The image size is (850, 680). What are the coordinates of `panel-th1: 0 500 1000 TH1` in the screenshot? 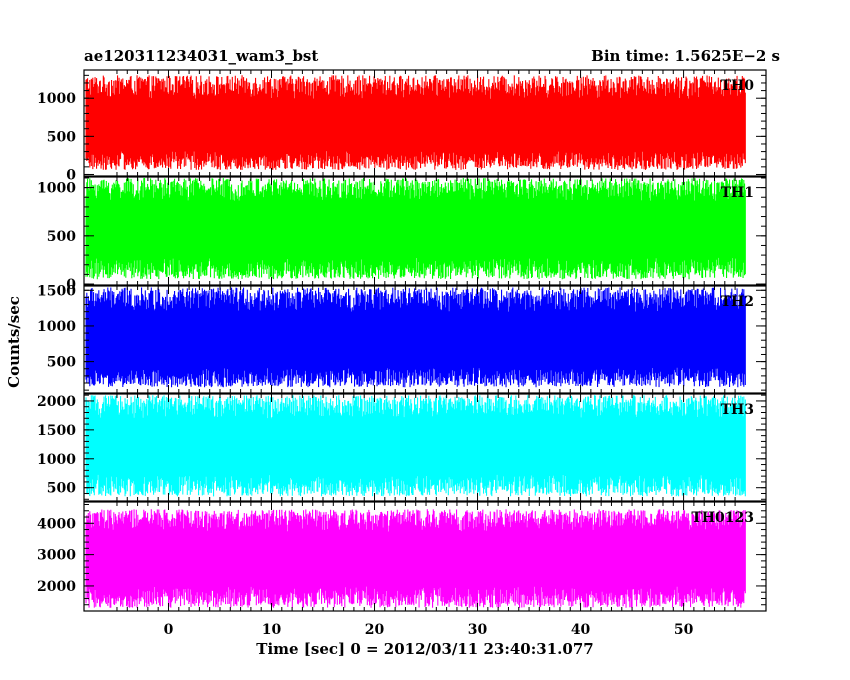 It's located at (402, 234).